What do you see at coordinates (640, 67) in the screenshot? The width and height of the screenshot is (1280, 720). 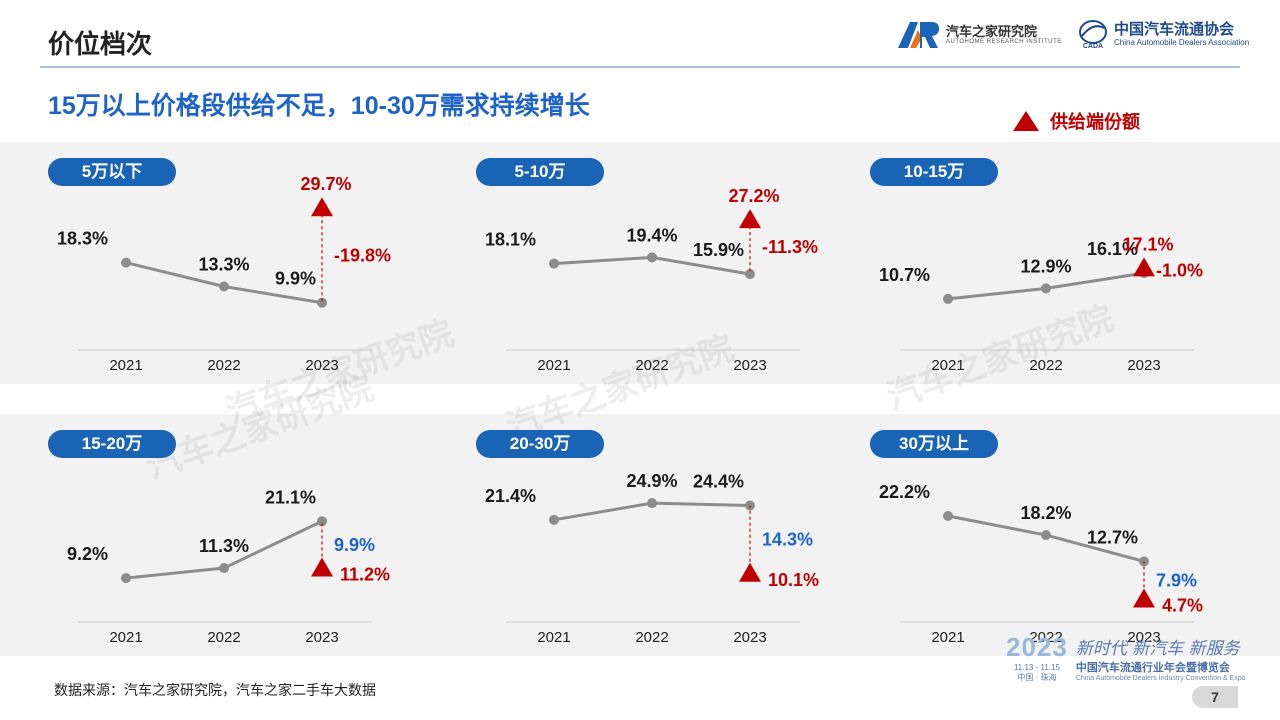 I see `header-divider` at bounding box center [640, 67].